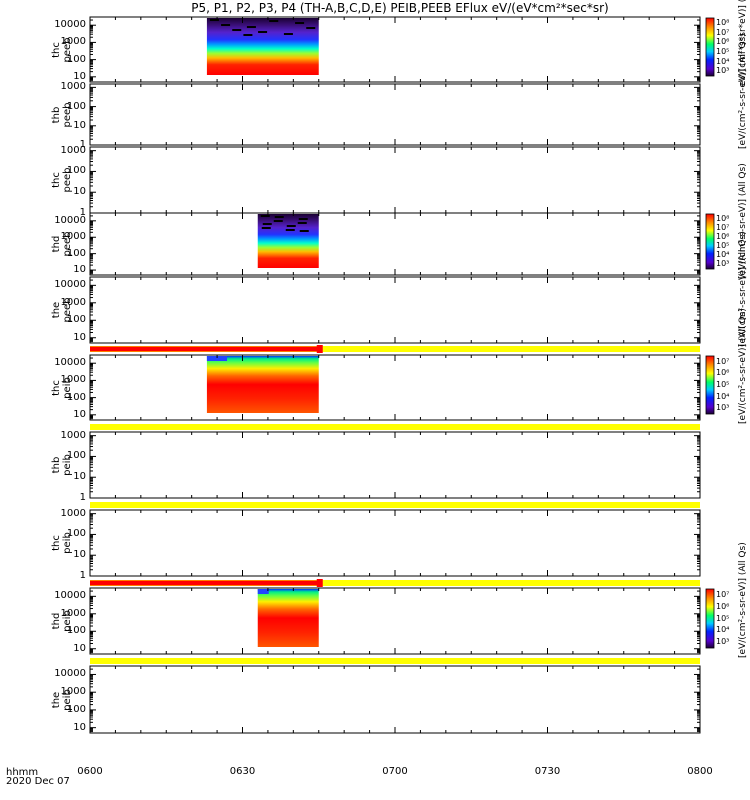 The height and width of the screenshot is (800, 750). I want to click on panel-label: thb peeb, so click(62, 114).